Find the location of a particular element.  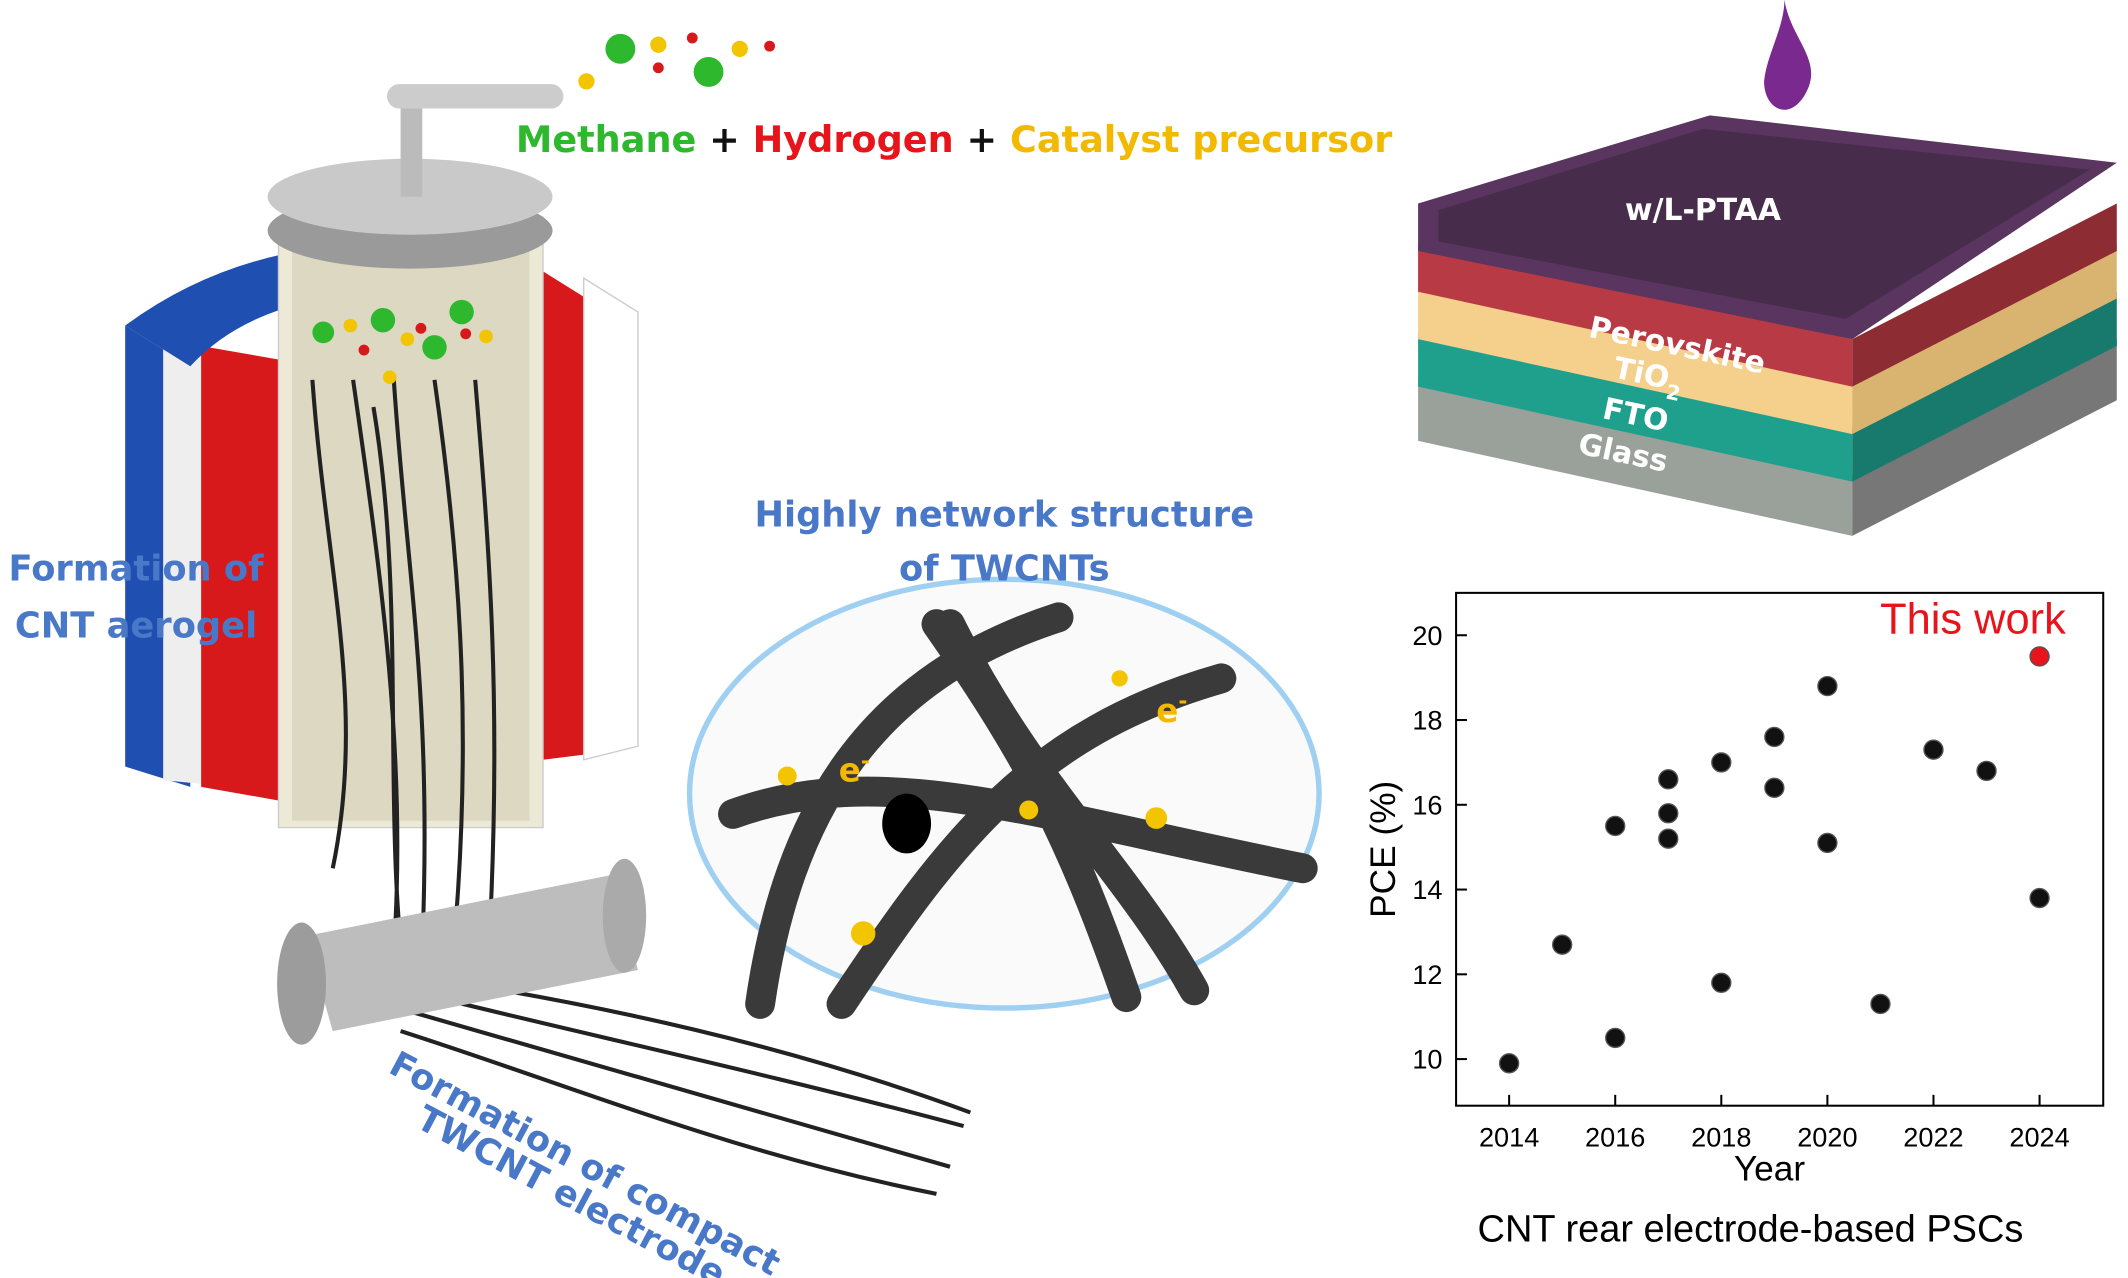

y-tick-label: 20 is located at coordinates (1427, 635).